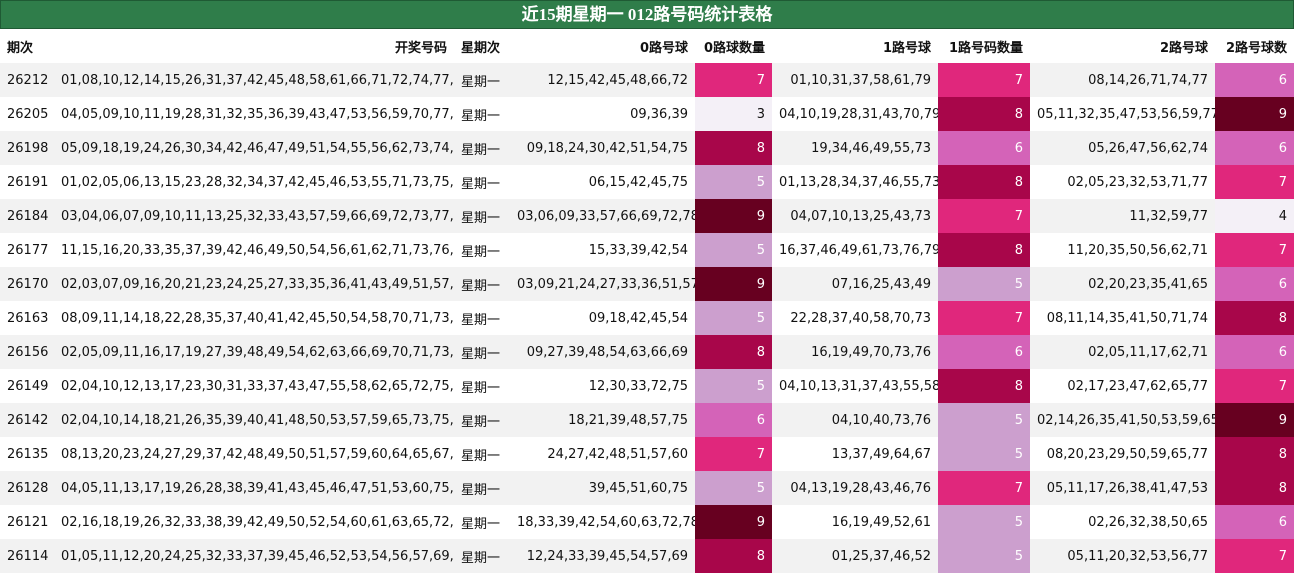  What do you see at coordinates (1122, 556) in the screenshot?
I see `route2-balls-cell: 05,11,20,32,53,56,77` at bounding box center [1122, 556].